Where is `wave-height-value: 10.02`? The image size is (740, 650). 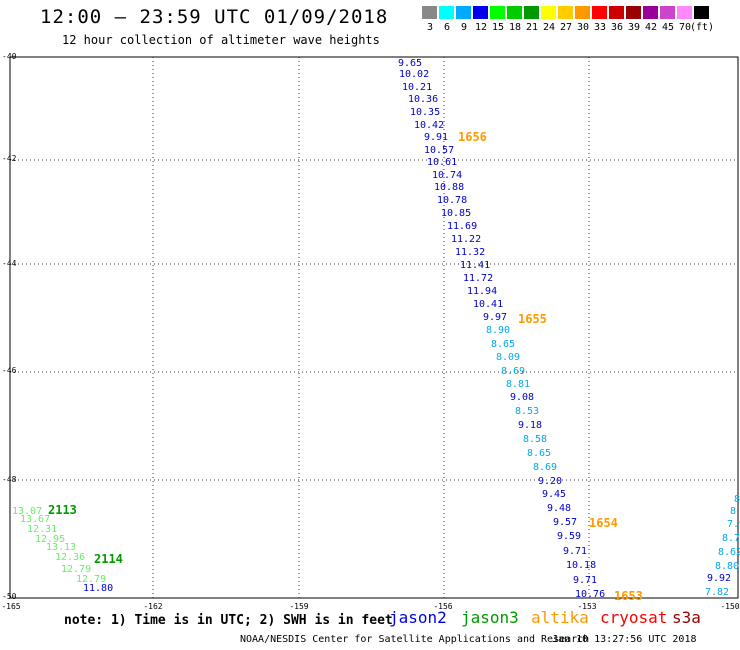
wave-height-value: 10.02 is located at coordinates (414, 74).